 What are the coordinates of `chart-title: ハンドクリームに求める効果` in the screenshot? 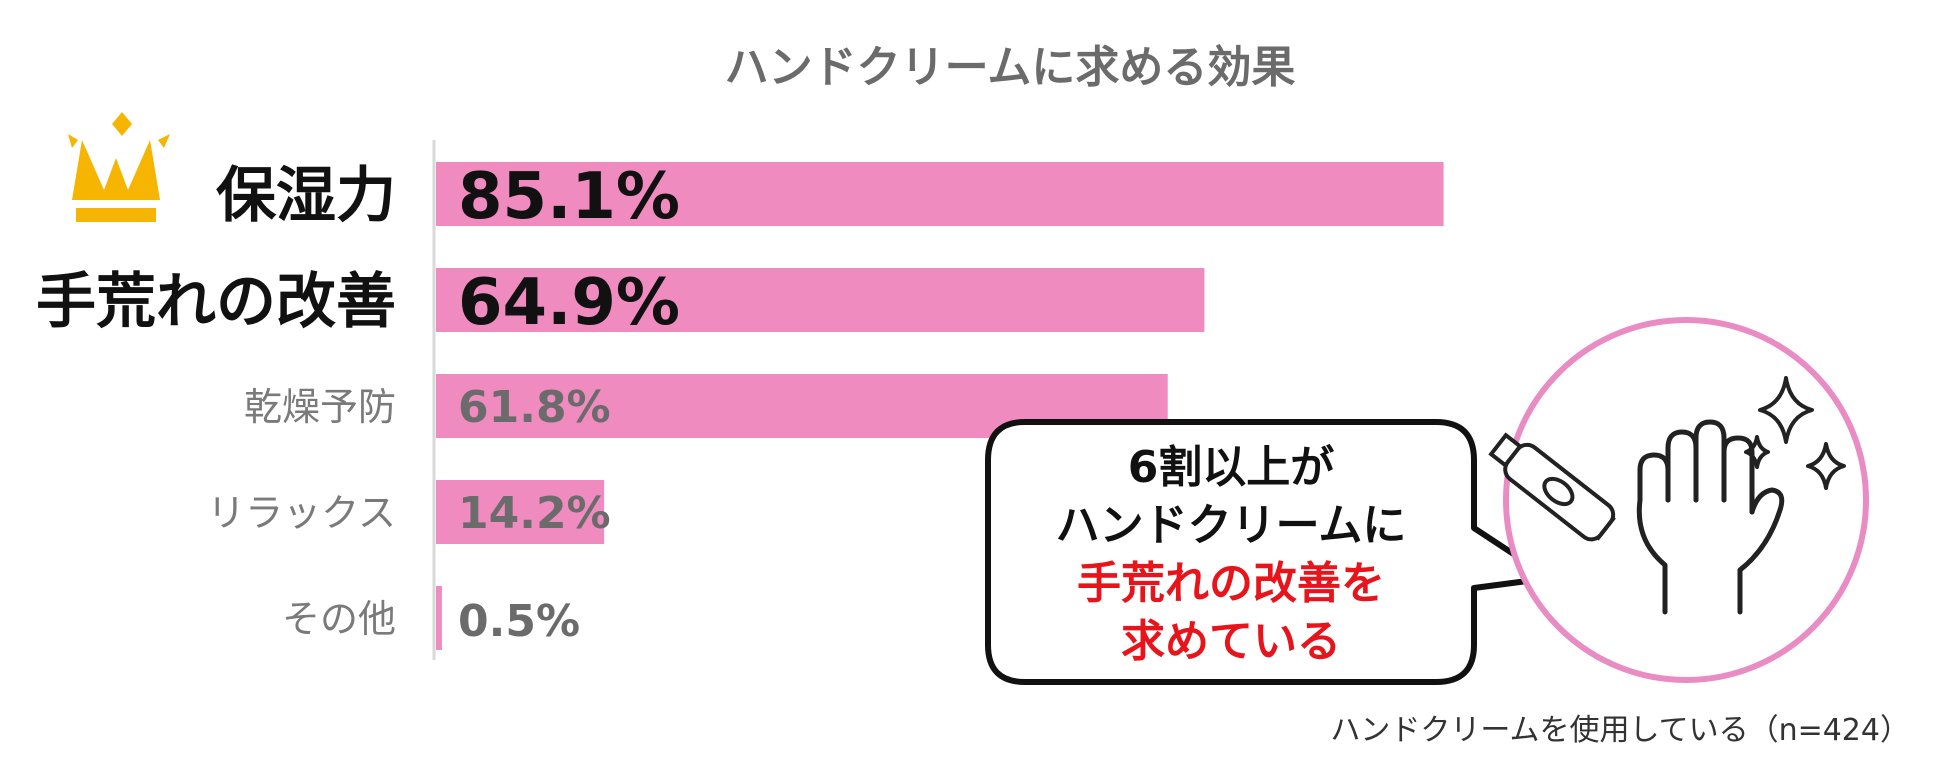 It's located at (1010, 67).